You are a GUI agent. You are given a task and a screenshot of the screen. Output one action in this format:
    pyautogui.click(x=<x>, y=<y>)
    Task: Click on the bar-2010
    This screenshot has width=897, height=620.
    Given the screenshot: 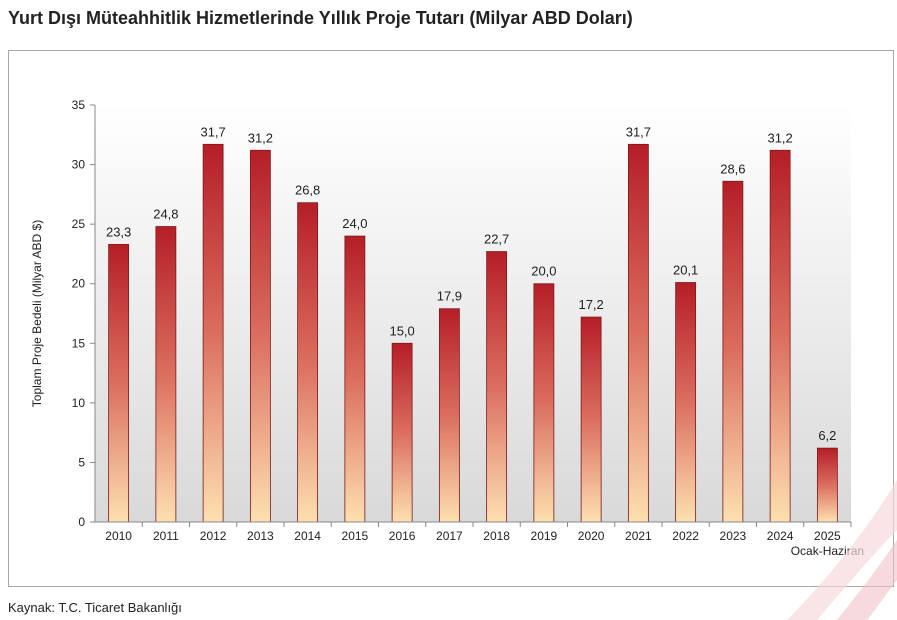 What is the action you would take?
    pyautogui.click(x=119, y=383)
    